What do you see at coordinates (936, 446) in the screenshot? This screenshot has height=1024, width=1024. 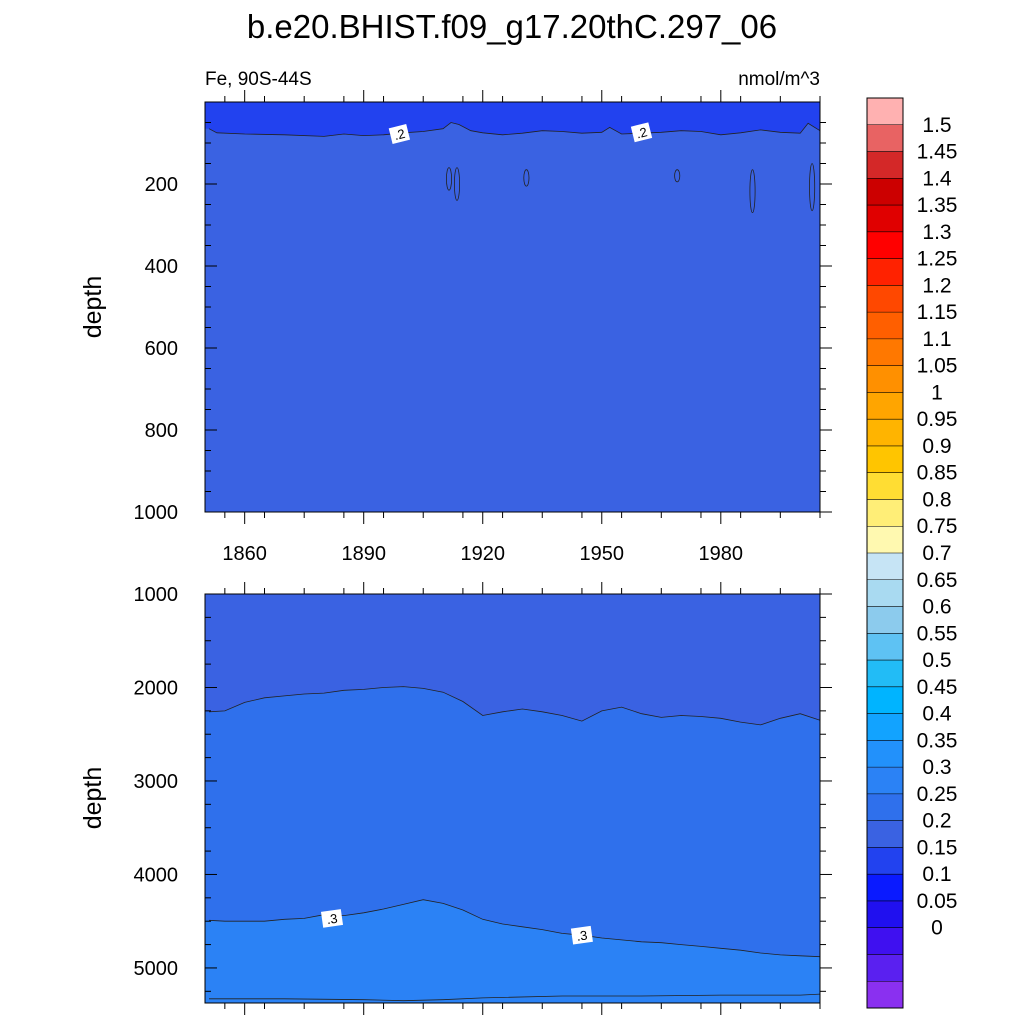 I see `colorbar-label: 0.9` at bounding box center [936, 446].